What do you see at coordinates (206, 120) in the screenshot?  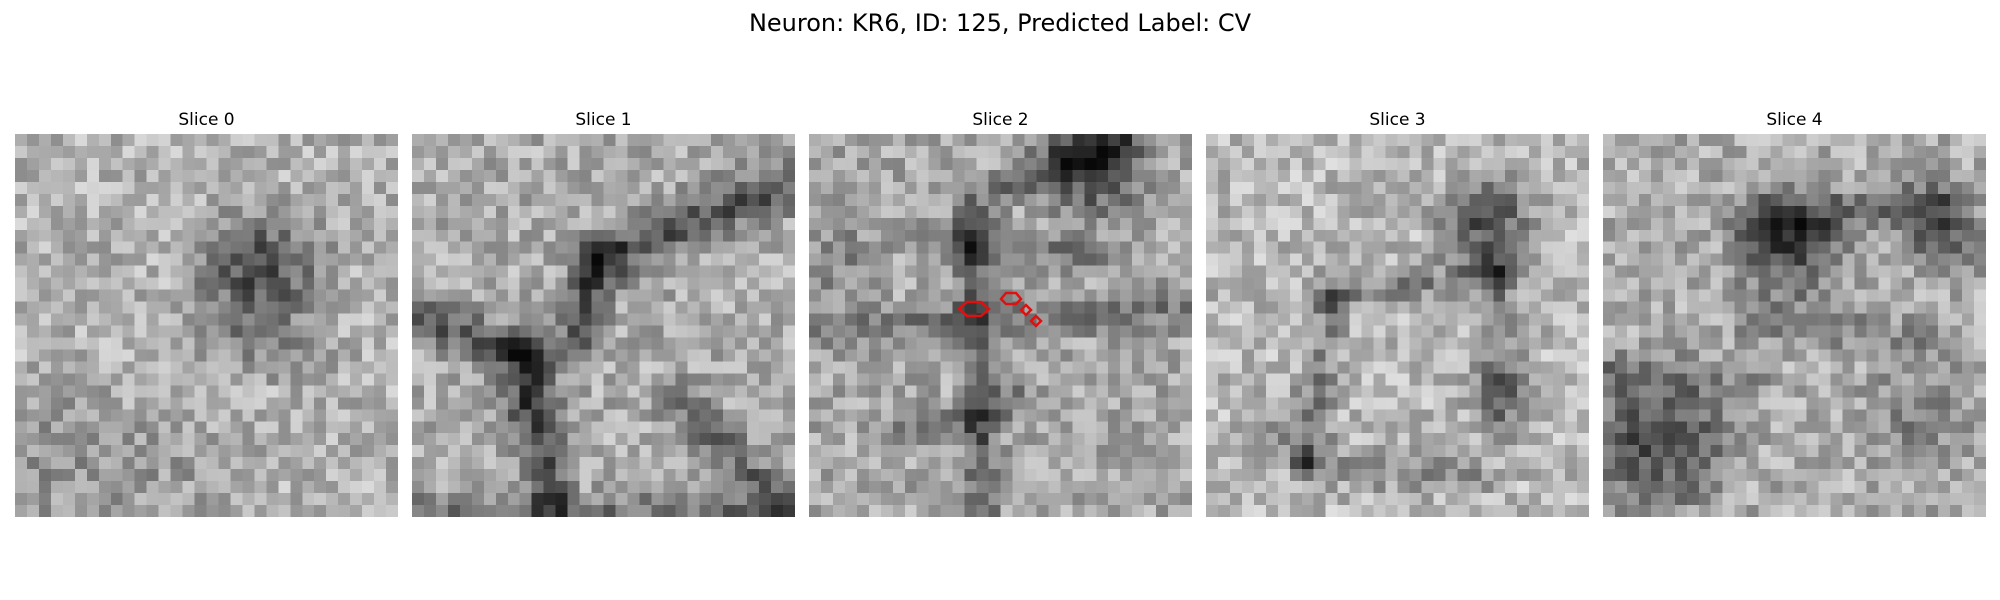 I see `panel-title-slice-0: Slice 0` at bounding box center [206, 120].